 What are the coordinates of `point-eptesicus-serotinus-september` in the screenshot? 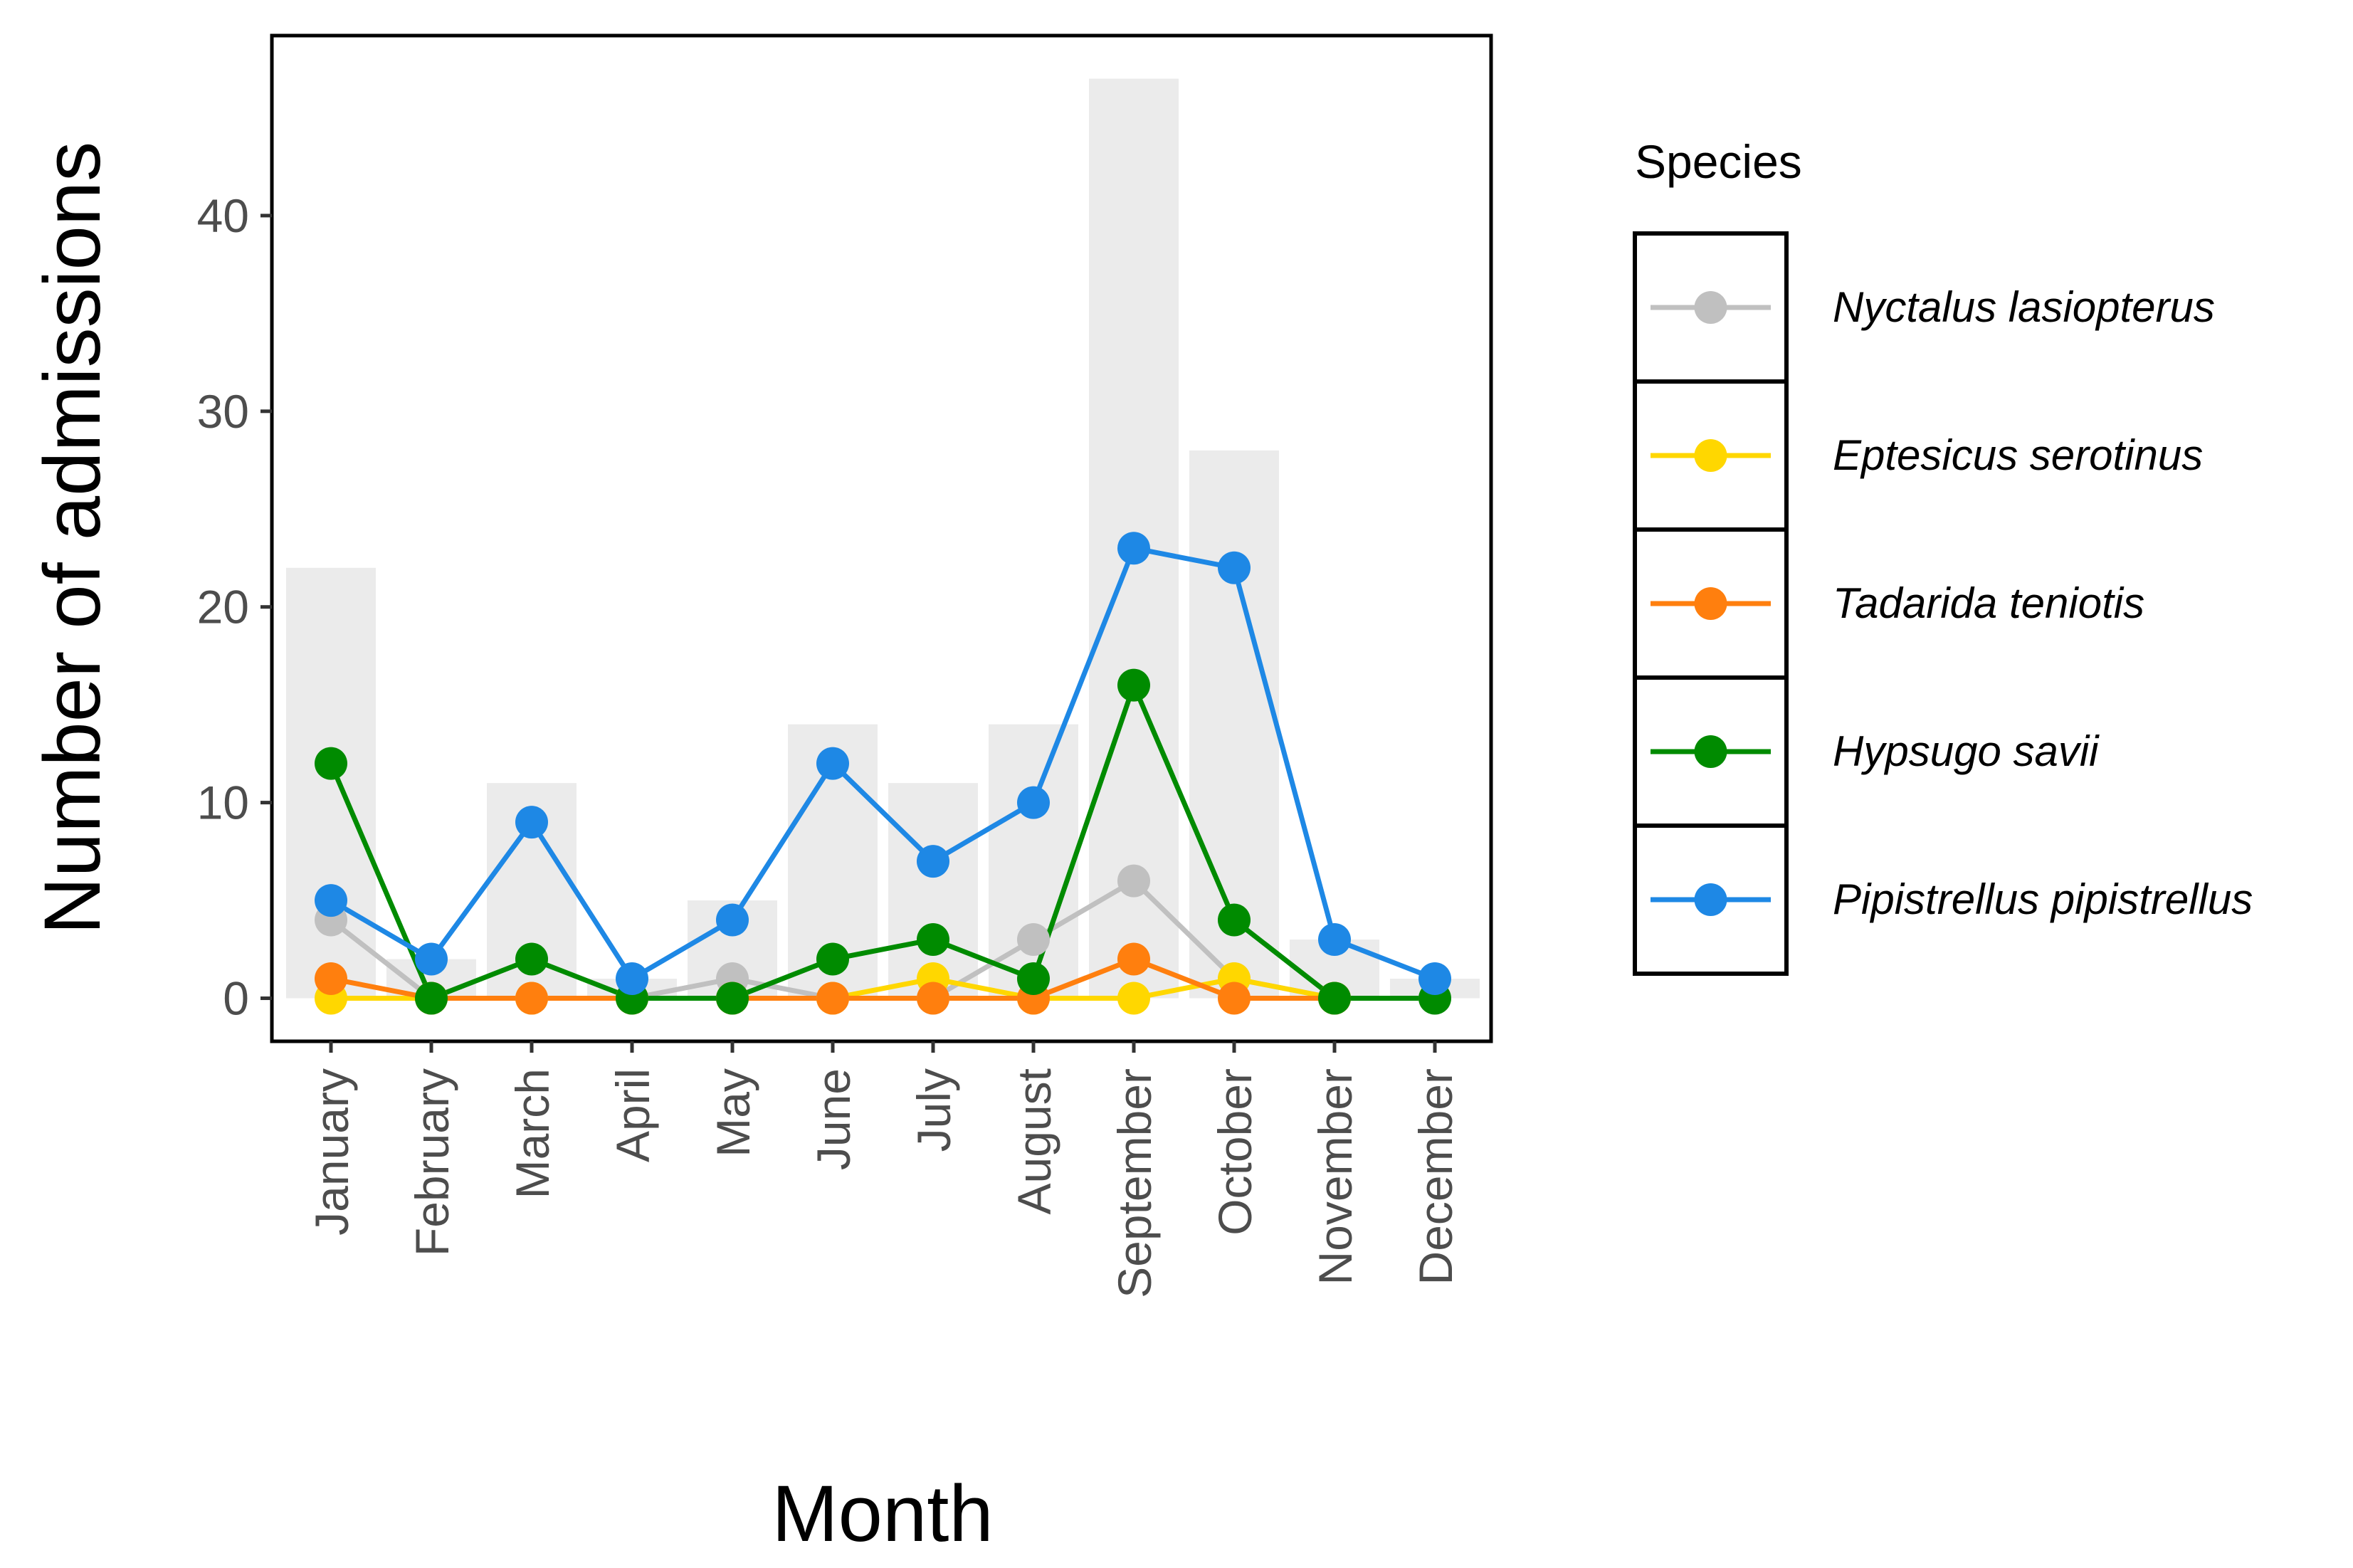 It's located at (1133, 998).